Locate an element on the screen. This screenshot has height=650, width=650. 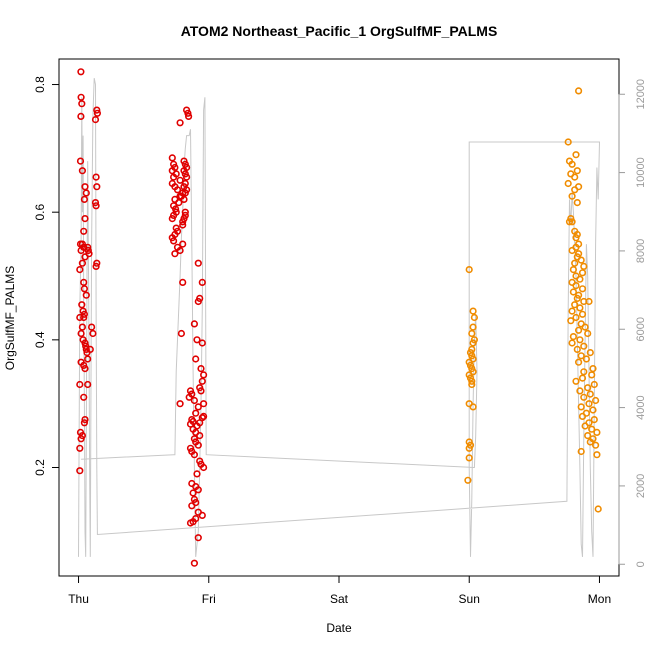
series-orange is located at coordinates (533, 300).